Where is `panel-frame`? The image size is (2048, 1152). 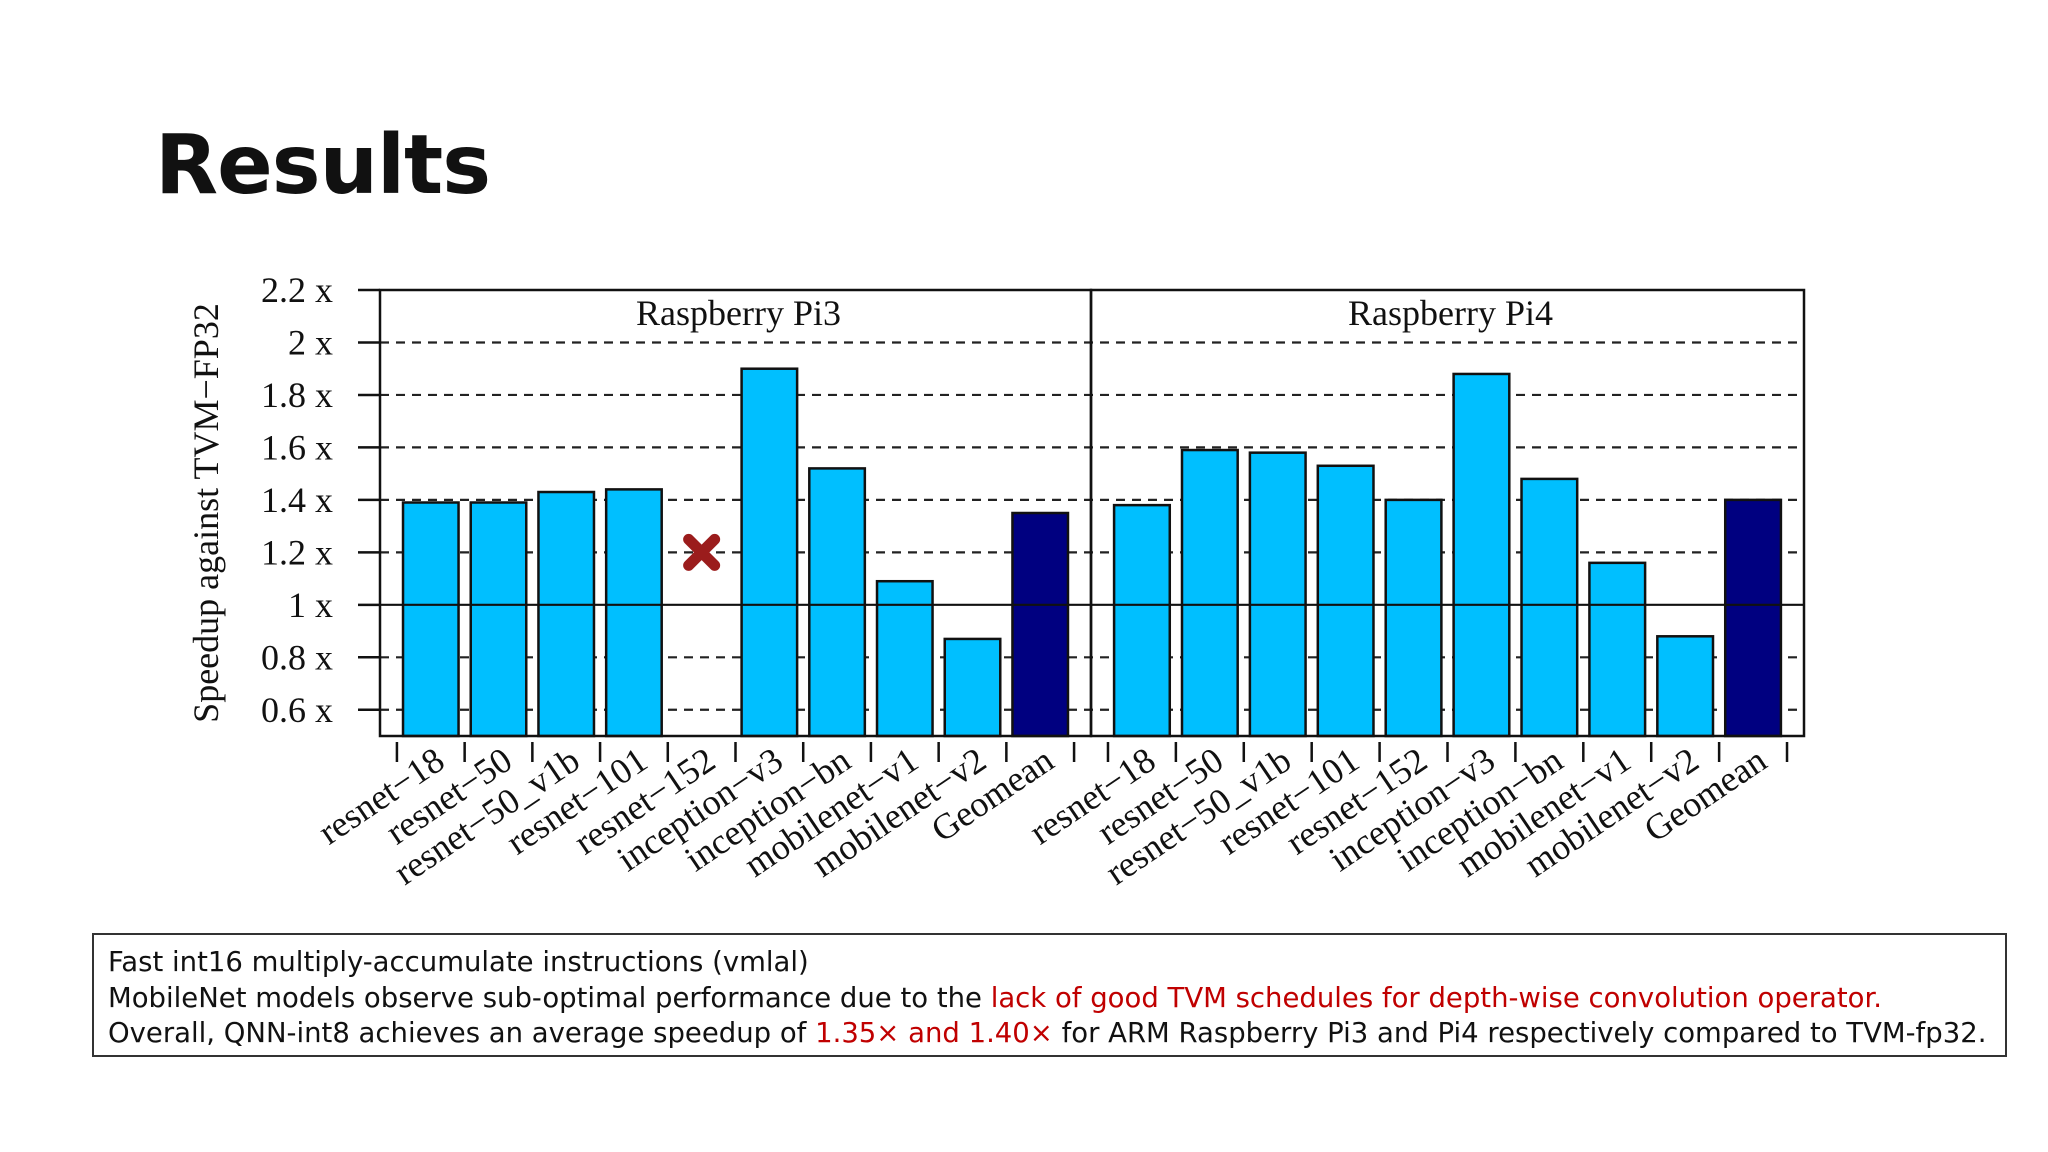 panel-frame is located at coordinates (1447, 513).